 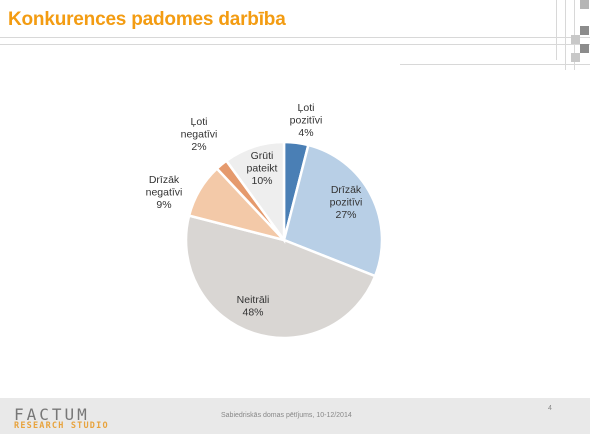 I want to click on page-number: 4, so click(x=550, y=408).